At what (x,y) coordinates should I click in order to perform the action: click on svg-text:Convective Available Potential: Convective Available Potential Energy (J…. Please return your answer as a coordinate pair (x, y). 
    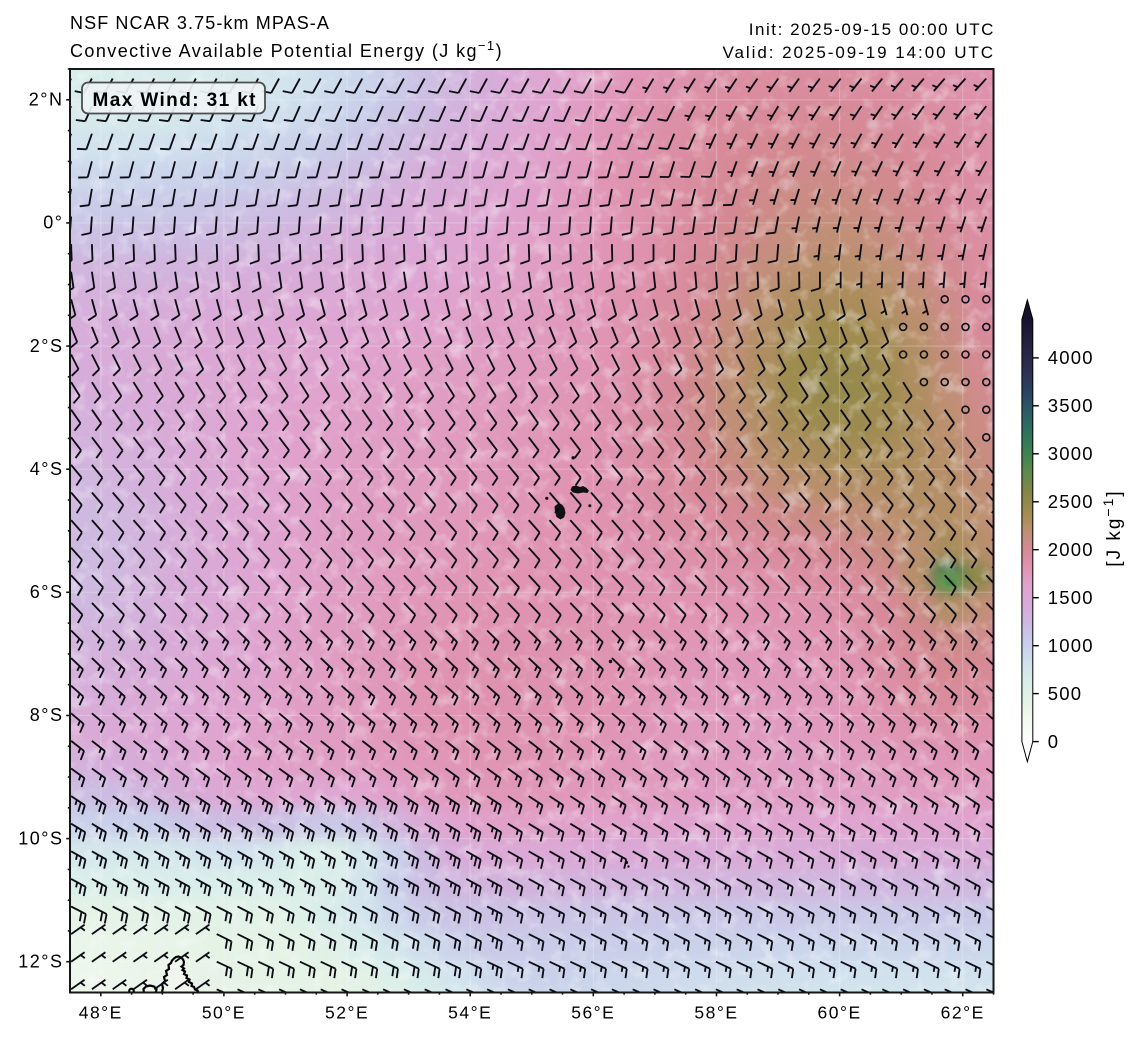
    Looking at the image, I should click on (286, 49).